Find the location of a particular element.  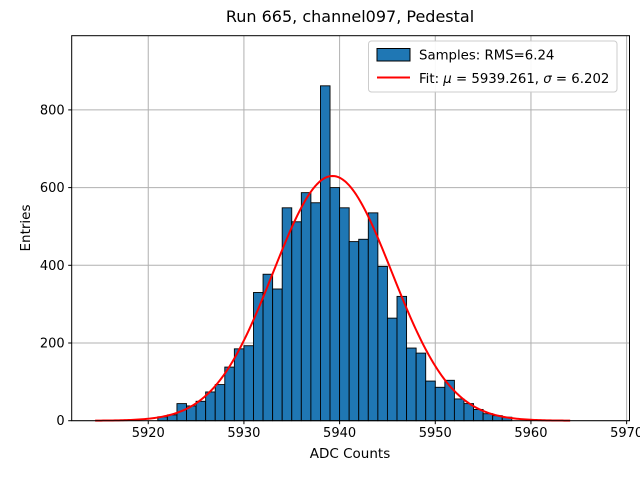

legend-frame is located at coordinates (493, 66).